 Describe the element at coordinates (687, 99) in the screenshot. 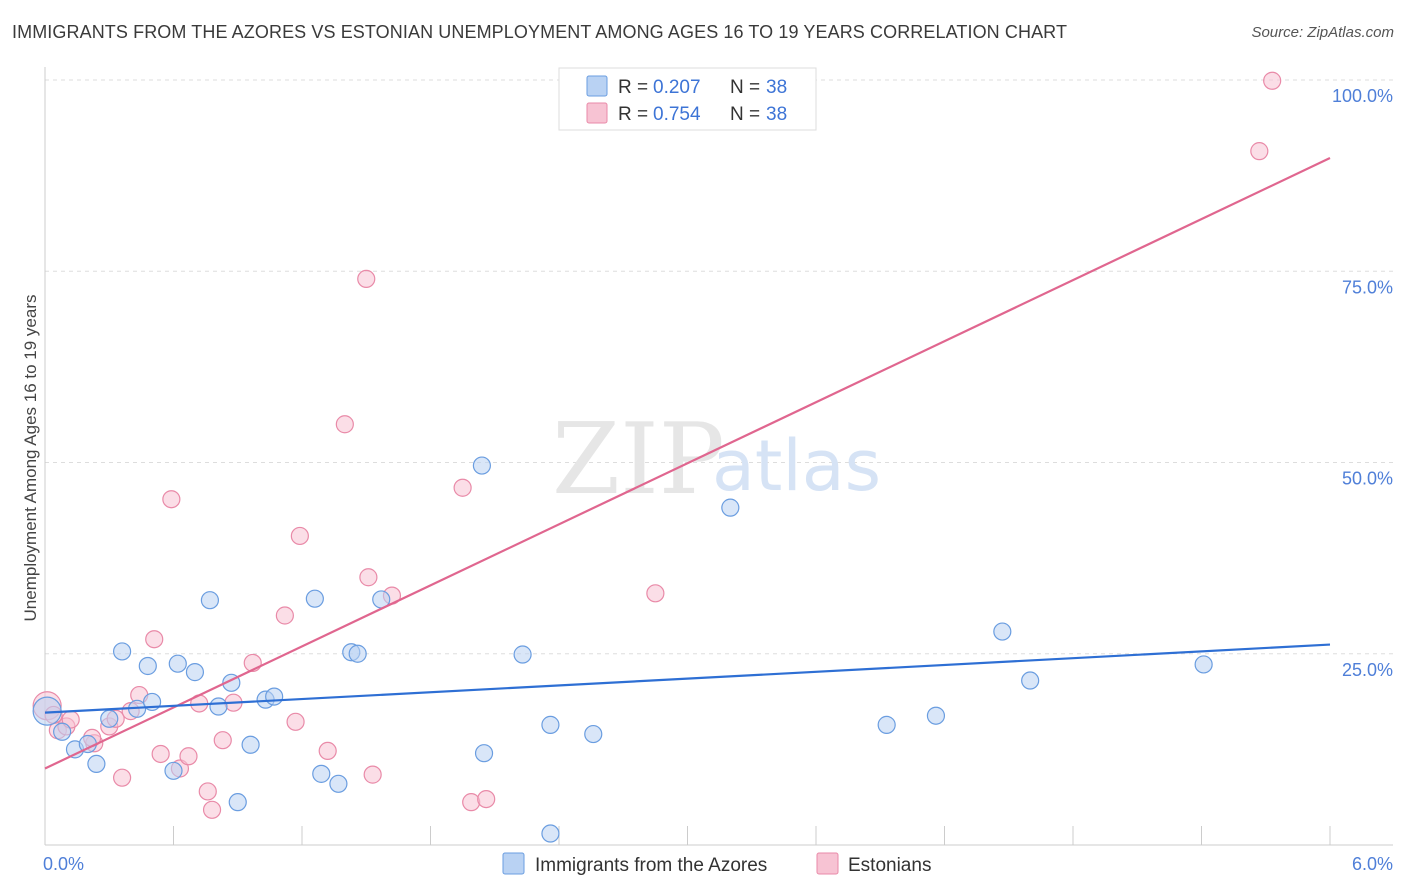

I see `correlation-legend: R = 0.207 N = 38 R = 0.754 N = 38` at that location.